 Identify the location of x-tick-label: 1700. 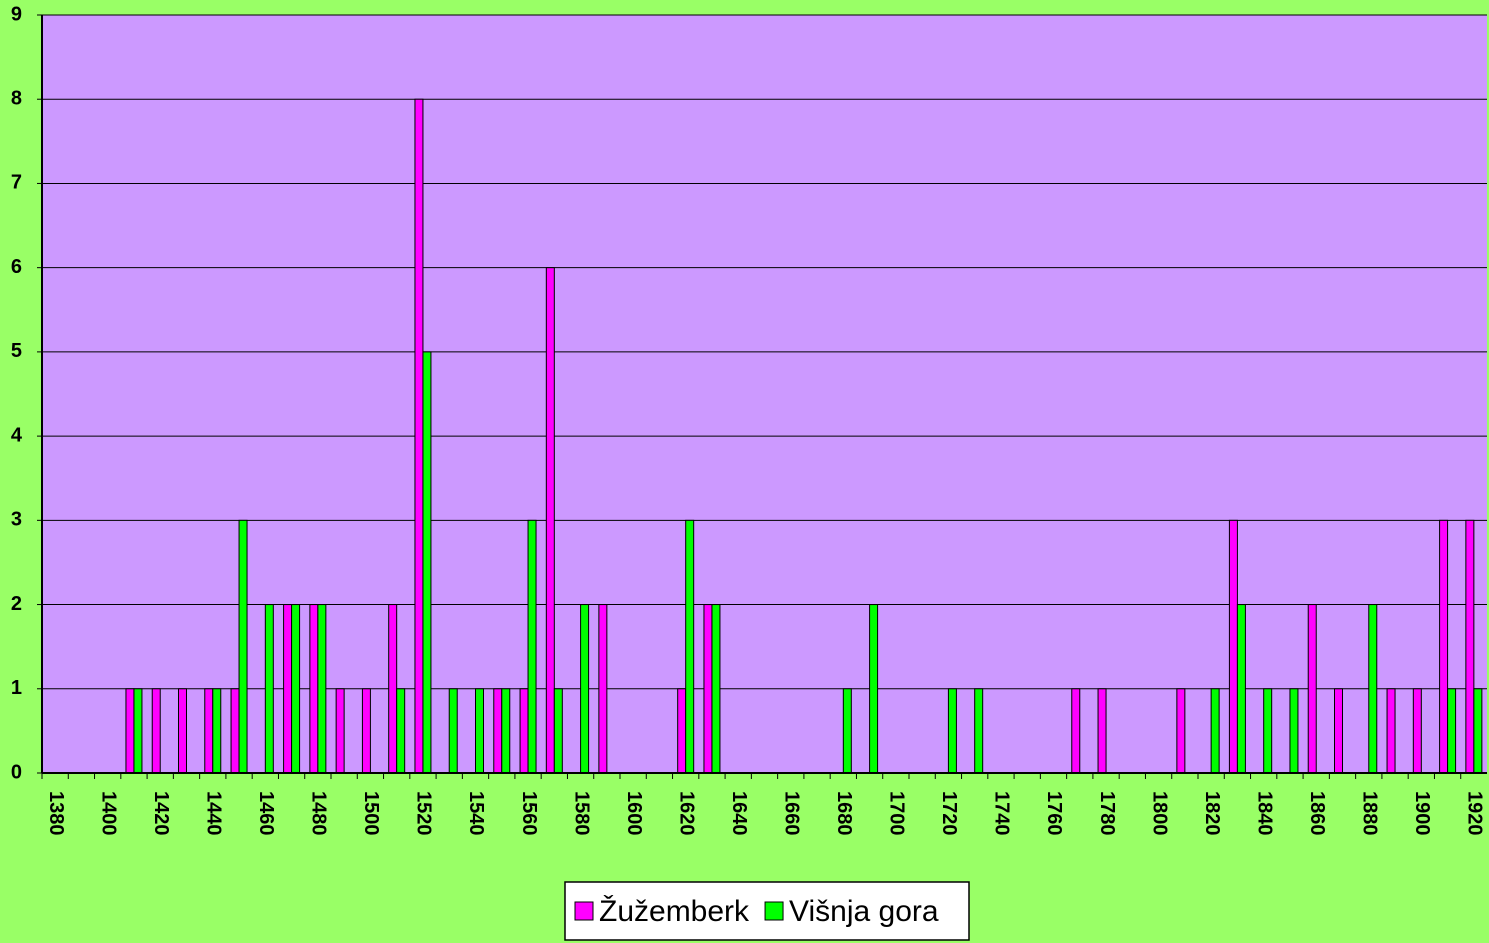
(897, 813).